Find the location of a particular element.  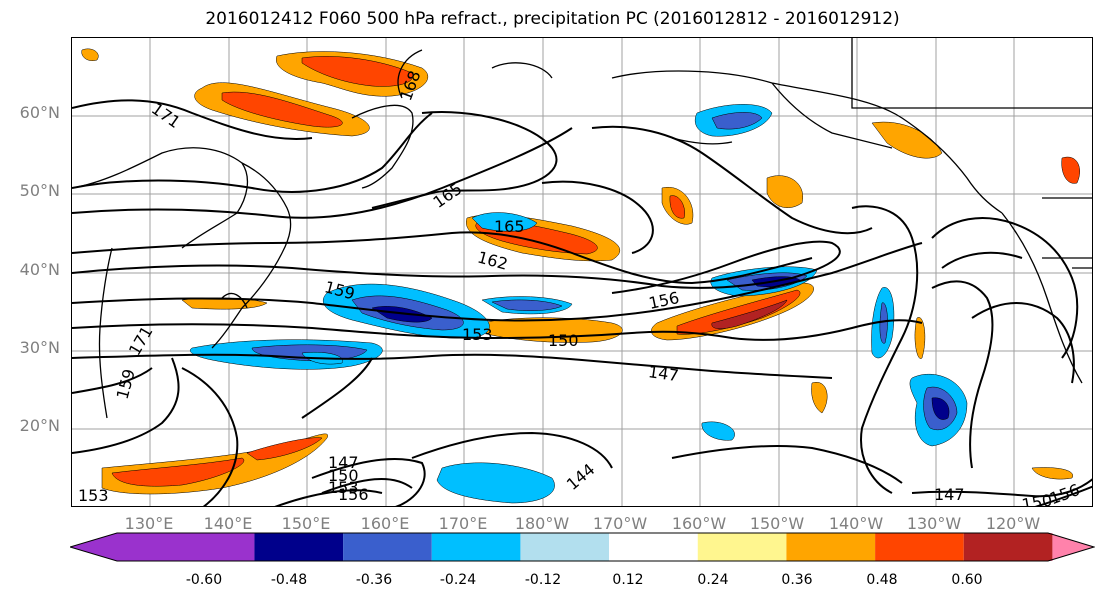

lon-label: 160°W is located at coordinates (699, 523).